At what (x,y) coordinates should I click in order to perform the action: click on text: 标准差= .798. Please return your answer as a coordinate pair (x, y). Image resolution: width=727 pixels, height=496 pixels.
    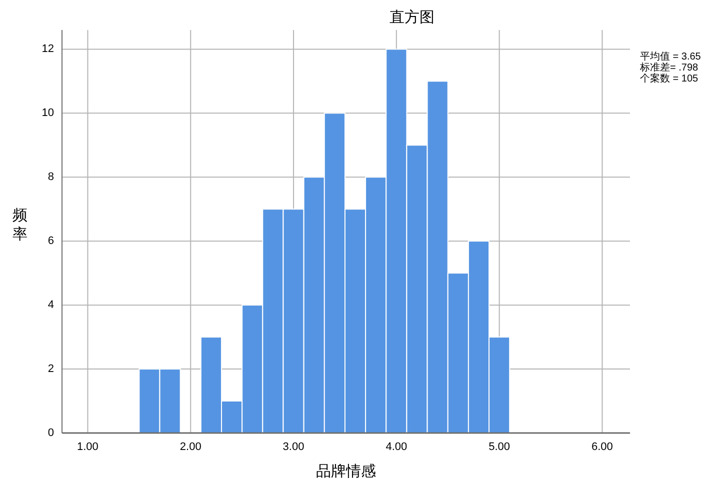
    Looking at the image, I should click on (669, 68).